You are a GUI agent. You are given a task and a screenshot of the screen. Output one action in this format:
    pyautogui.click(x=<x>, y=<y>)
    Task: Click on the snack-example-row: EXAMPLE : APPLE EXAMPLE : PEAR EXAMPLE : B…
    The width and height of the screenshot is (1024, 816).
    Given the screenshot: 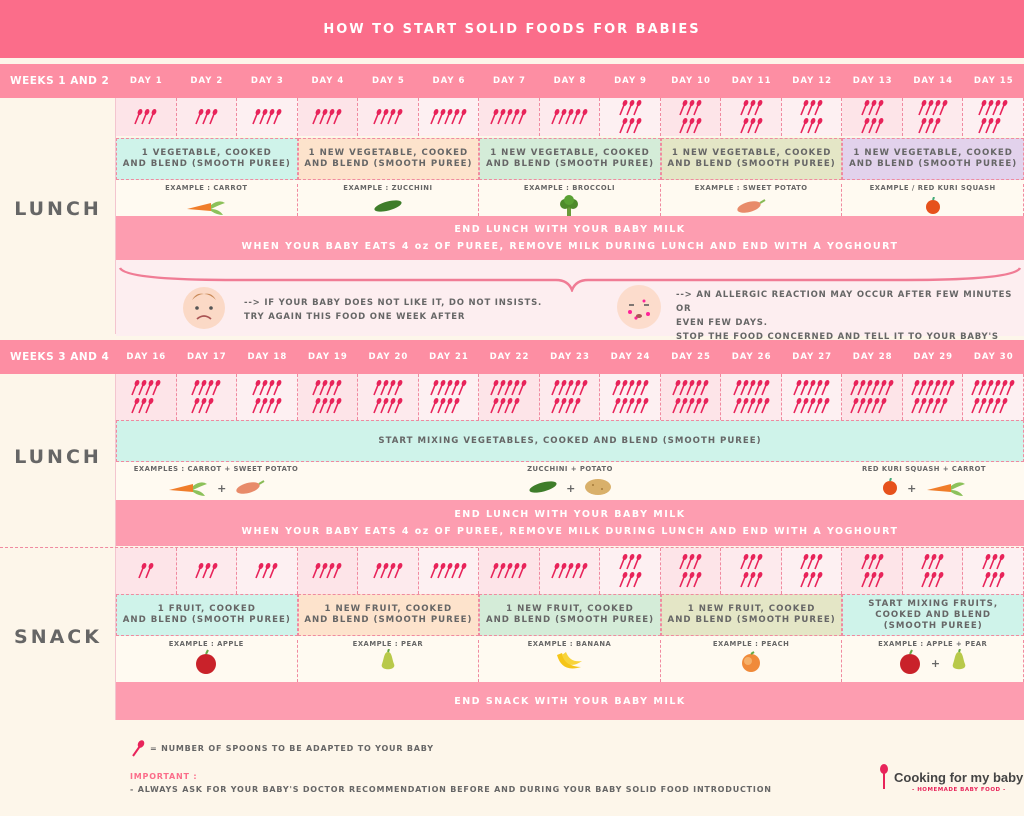 What is the action you would take?
    pyautogui.click(x=570, y=659)
    